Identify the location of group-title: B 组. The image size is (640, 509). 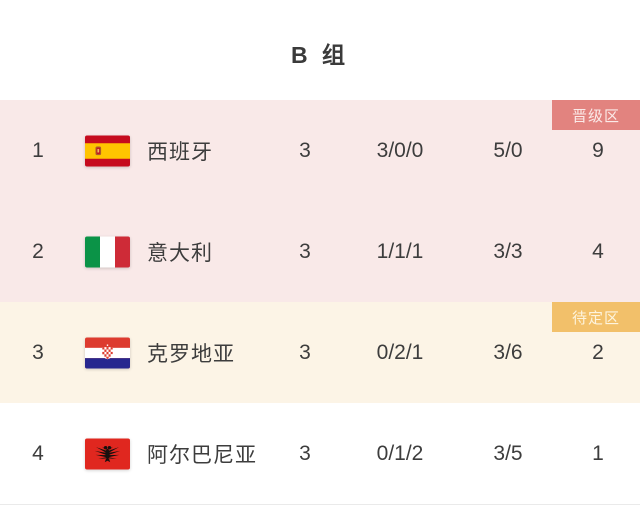
(320, 55).